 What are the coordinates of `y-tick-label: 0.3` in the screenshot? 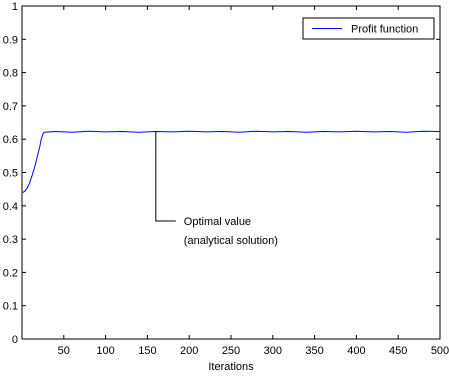 It's located at (10, 240).